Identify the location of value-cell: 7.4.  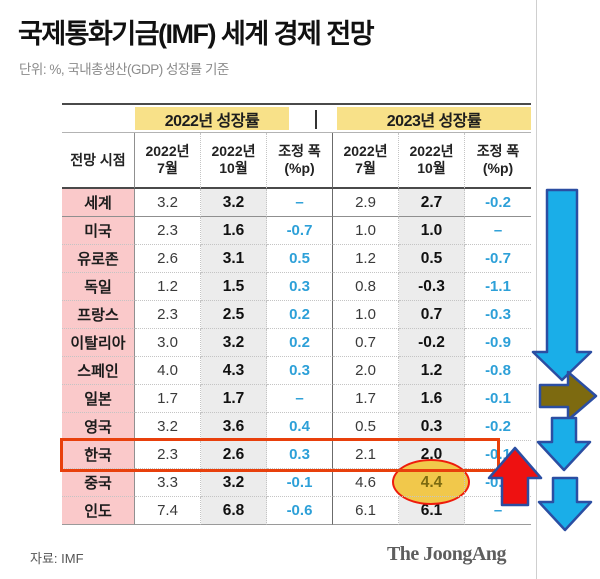
(168, 511).